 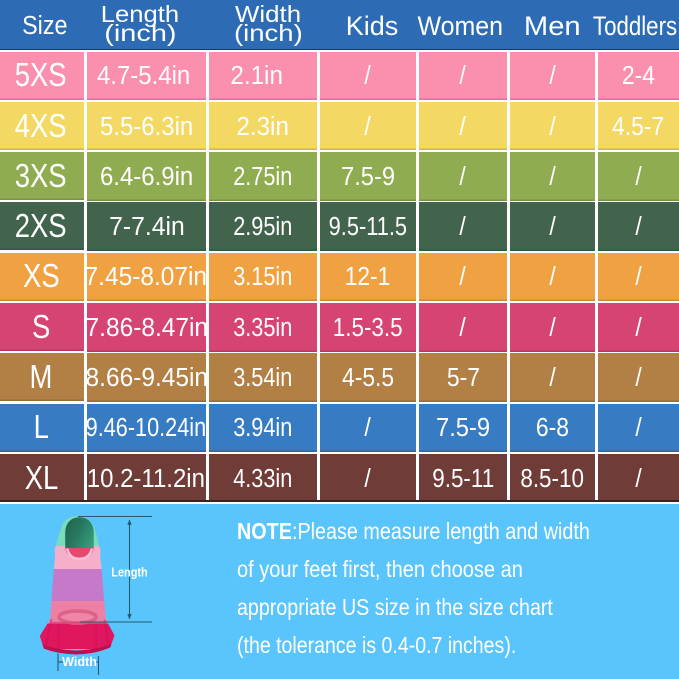 What do you see at coordinates (129, 572) in the screenshot?
I see `svg-text: Length` at bounding box center [129, 572].